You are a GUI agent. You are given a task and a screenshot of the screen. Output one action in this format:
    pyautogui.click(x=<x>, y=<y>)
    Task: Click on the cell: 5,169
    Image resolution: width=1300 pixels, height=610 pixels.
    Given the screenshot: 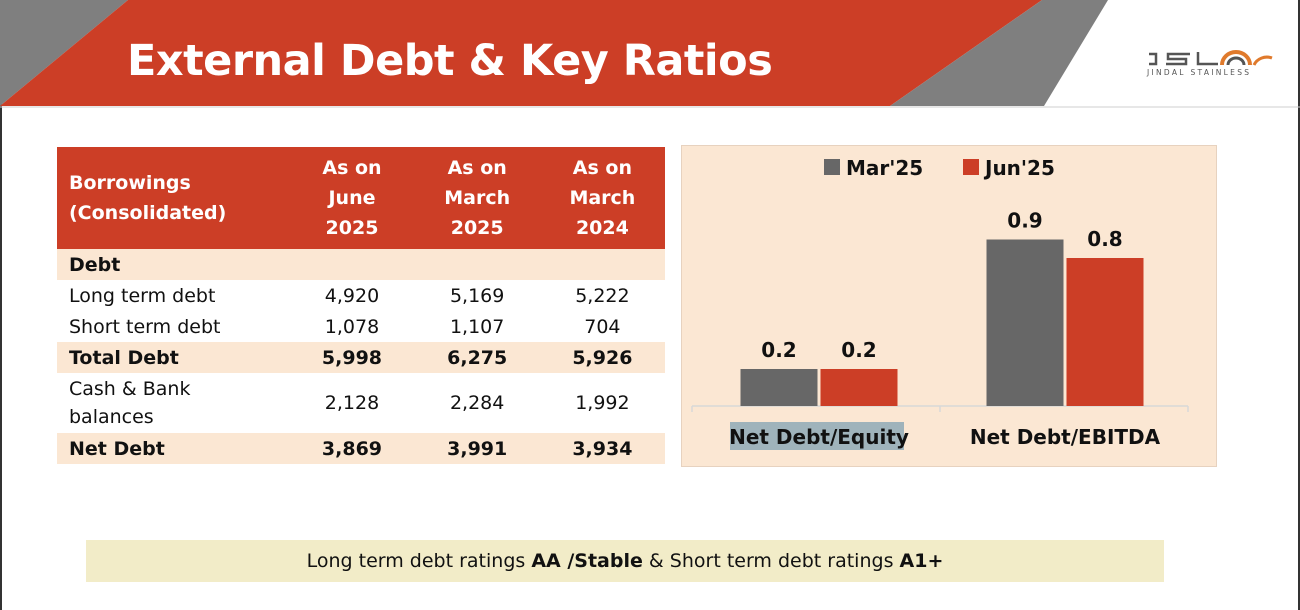 What is the action you would take?
    pyautogui.click(x=477, y=295)
    